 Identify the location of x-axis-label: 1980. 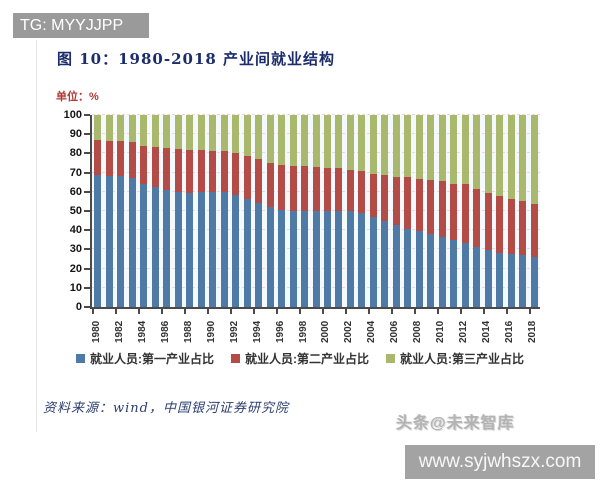
(96, 331).